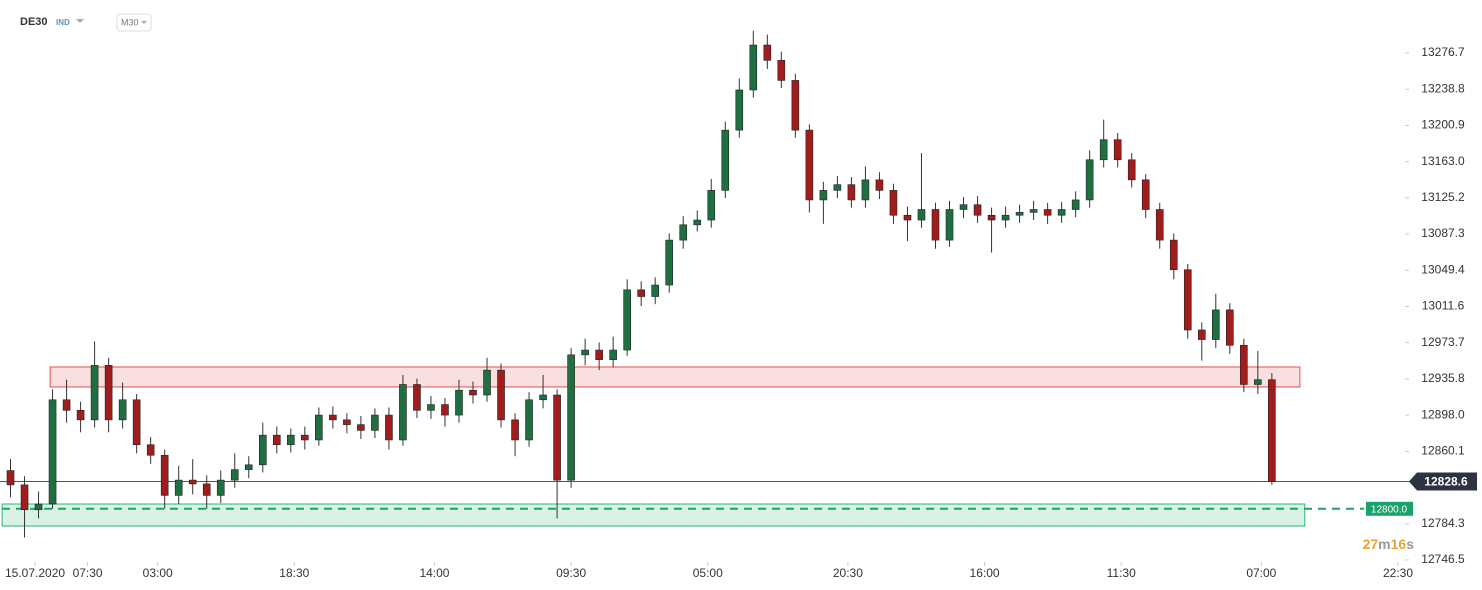 The image size is (1482, 590). Describe the element at coordinates (294, 573) in the screenshot. I see `x-tick-label: 18:30` at that location.